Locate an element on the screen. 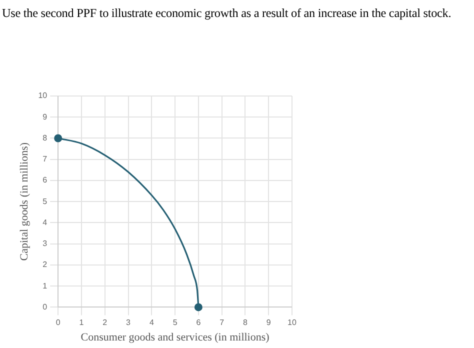 The width and height of the screenshot is (474, 348). x-tick-label: 10 is located at coordinates (292, 323).